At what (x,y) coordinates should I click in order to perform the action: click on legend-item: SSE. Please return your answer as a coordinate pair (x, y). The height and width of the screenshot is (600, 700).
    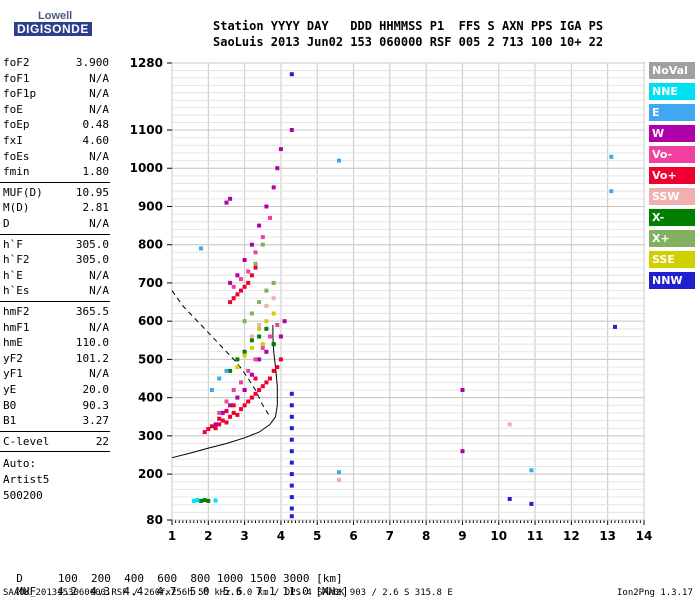
    Looking at the image, I should click on (672, 259).